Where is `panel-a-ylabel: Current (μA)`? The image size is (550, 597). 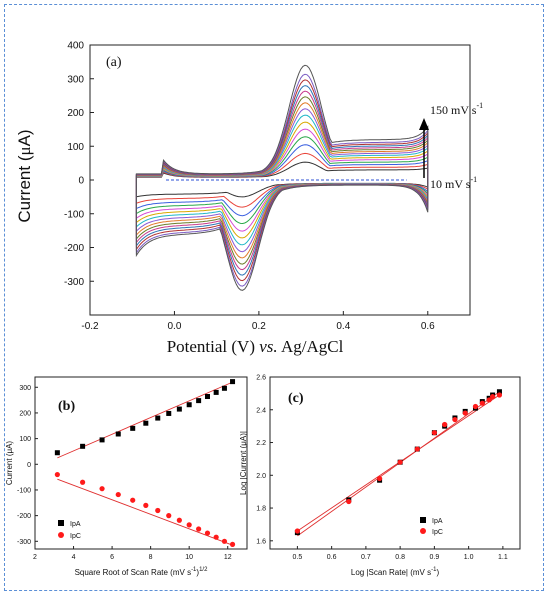
panel-a-ylabel: Current (μA) is located at coordinates (24, 175).